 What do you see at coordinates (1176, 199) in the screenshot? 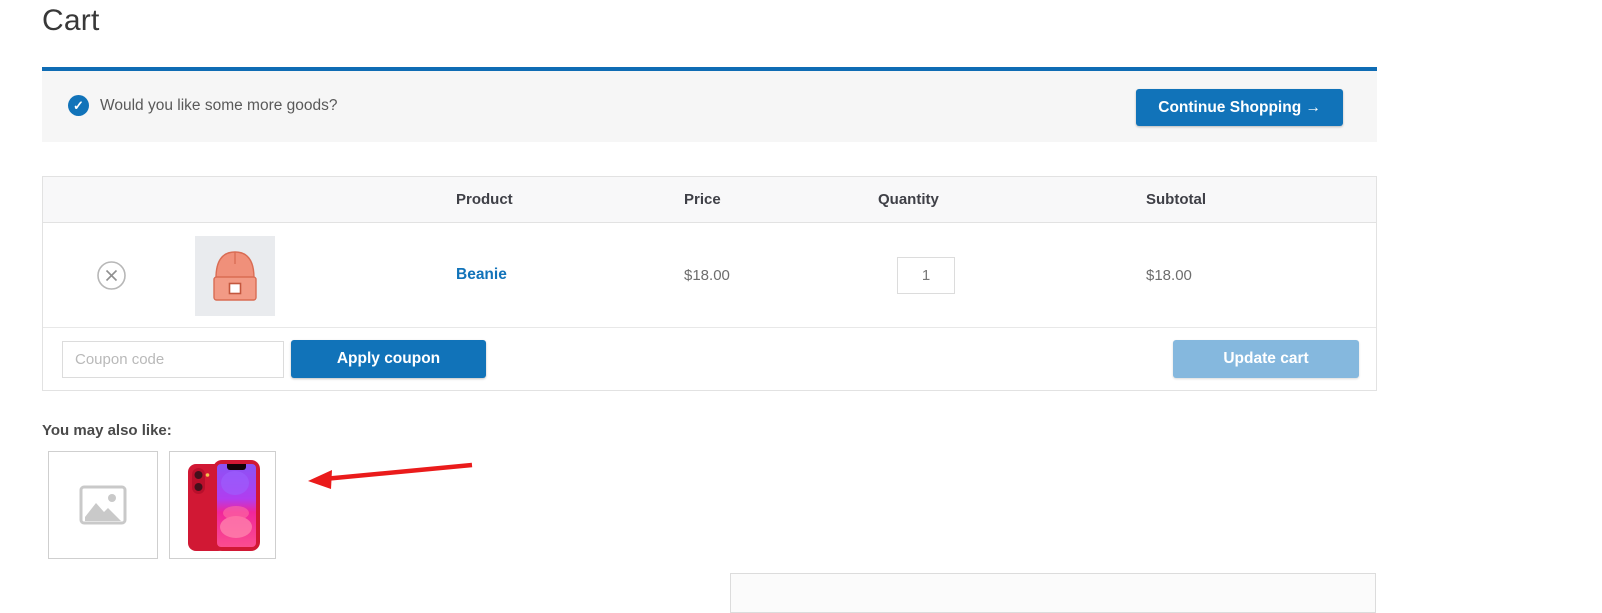
I see `header-subtotal: Subtotal` at bounding box center [1176, 199].